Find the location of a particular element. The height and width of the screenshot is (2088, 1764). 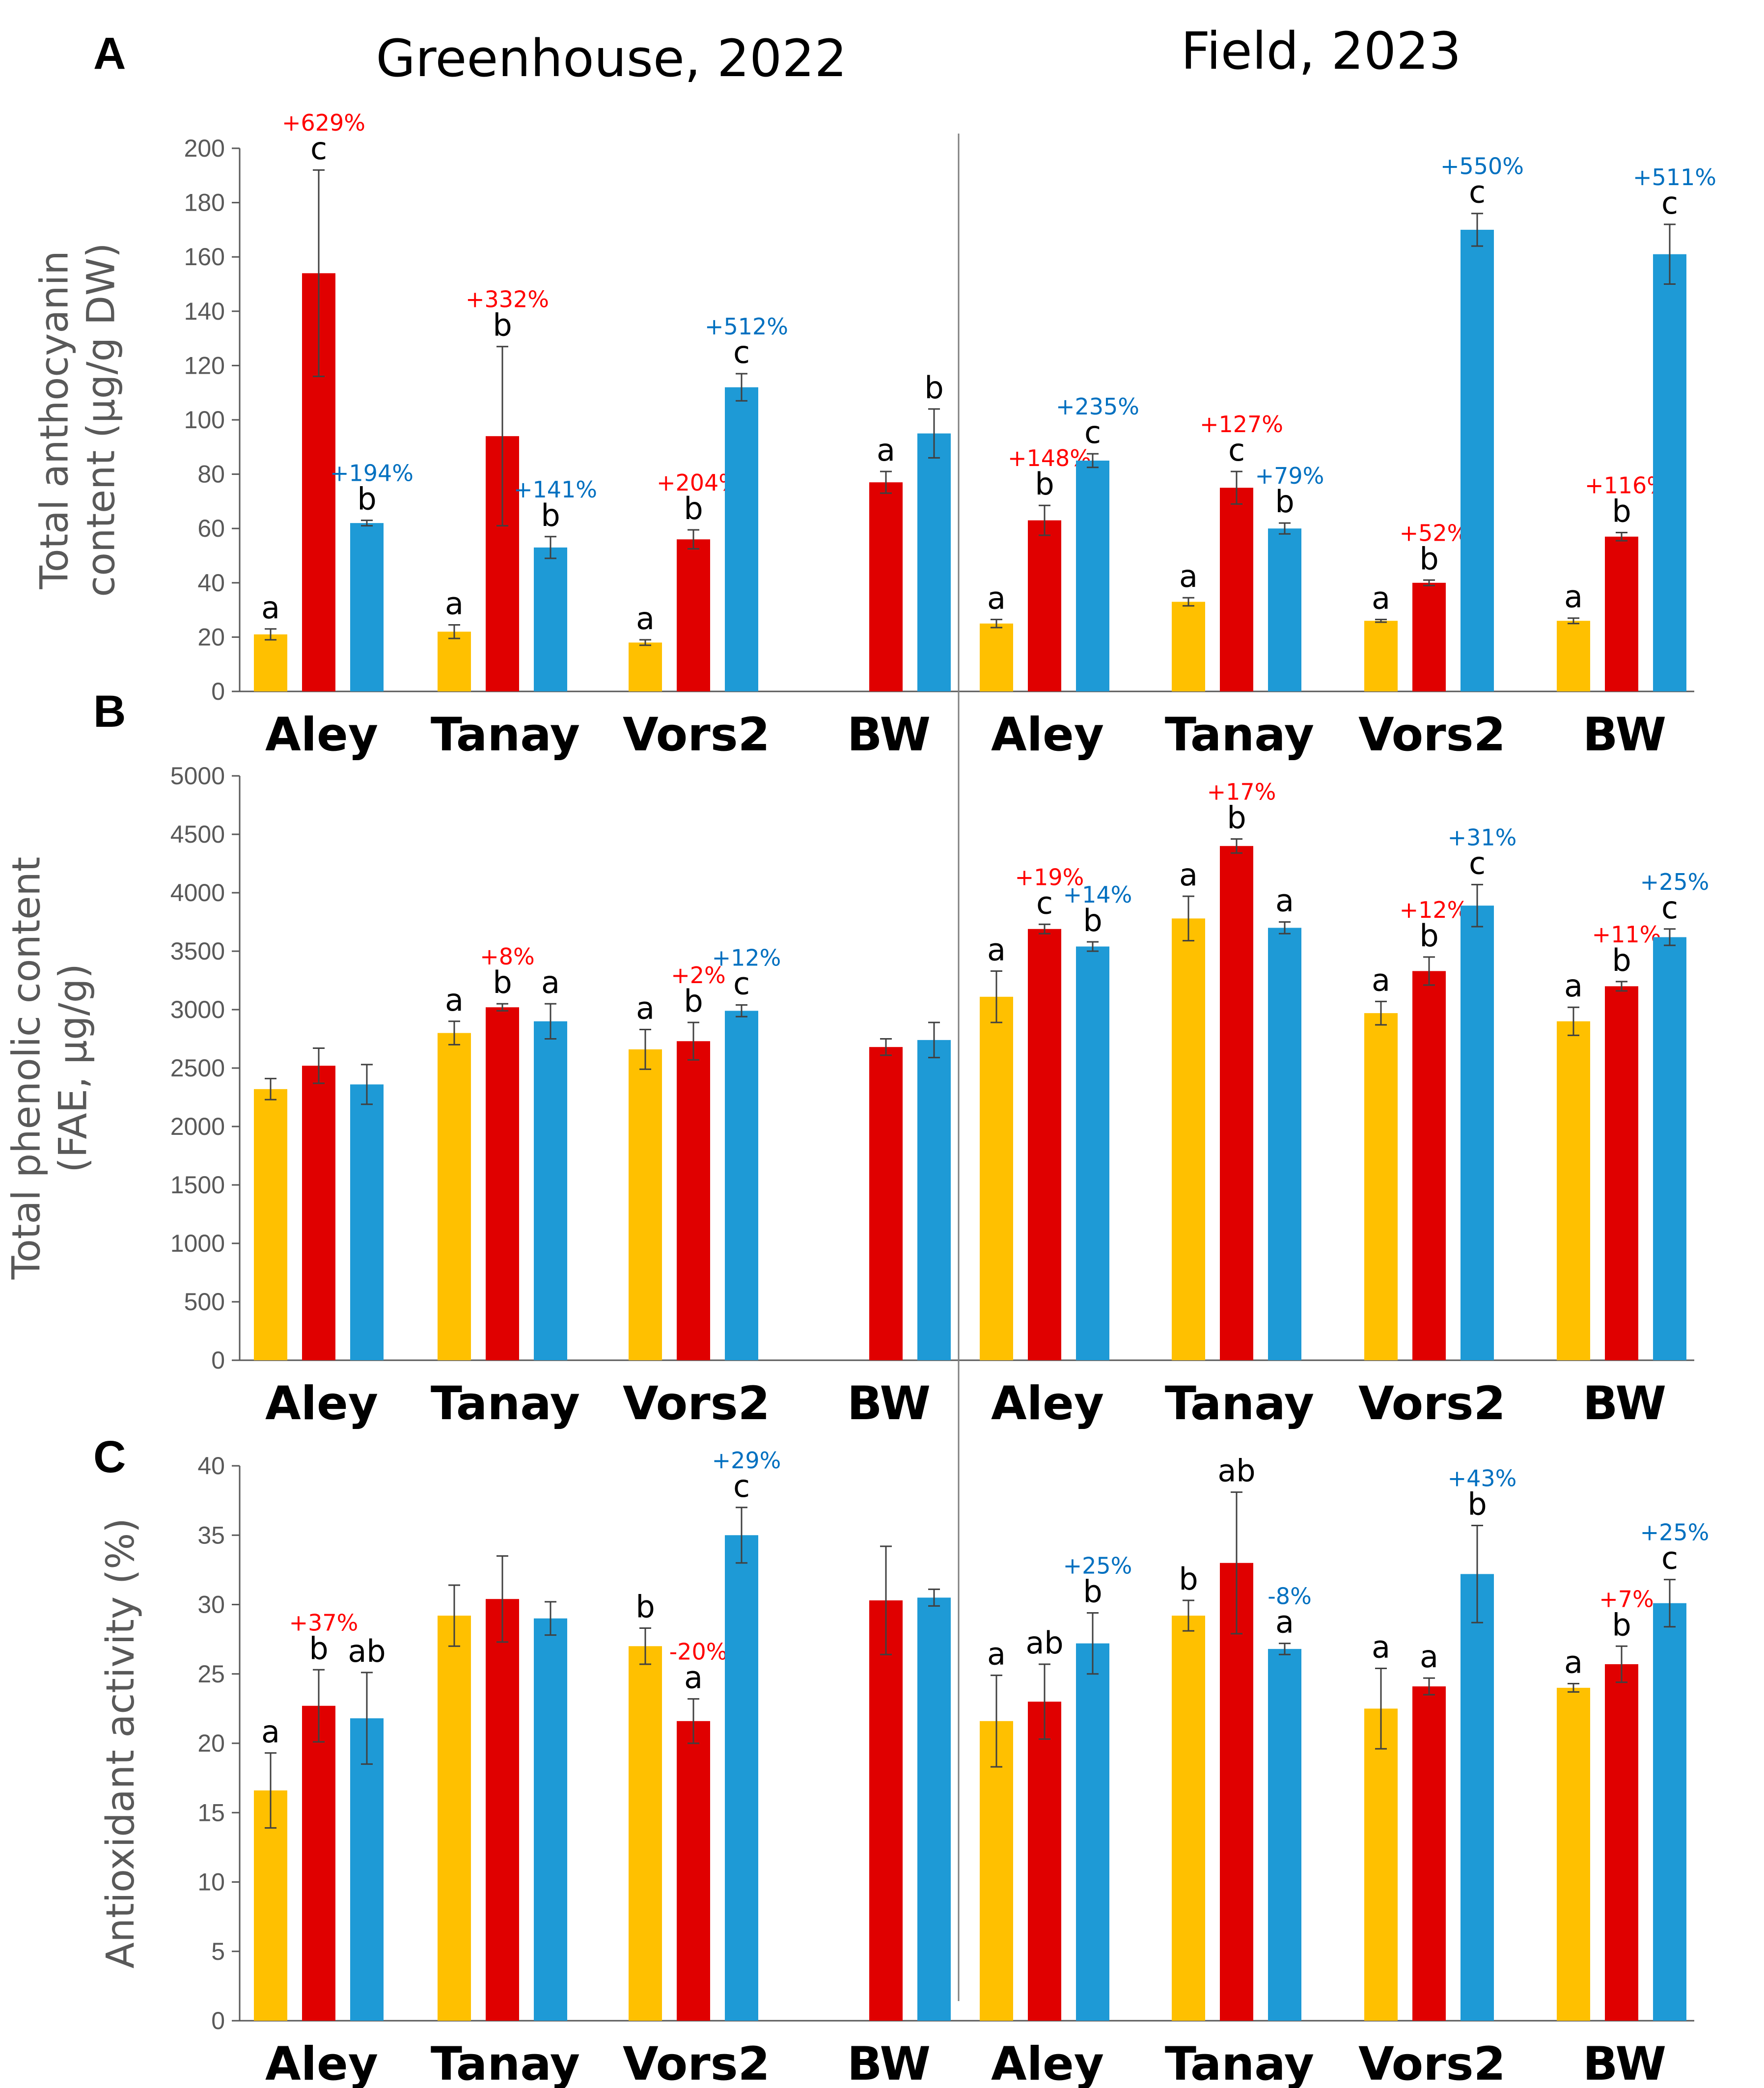

percent-change-label: +194% is located at coordinates (372, 473).